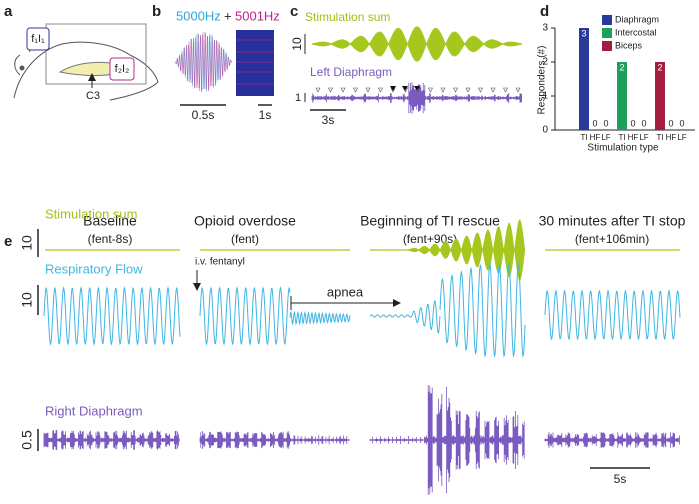  I want to click on panel-letter: e, so click(8, 241).